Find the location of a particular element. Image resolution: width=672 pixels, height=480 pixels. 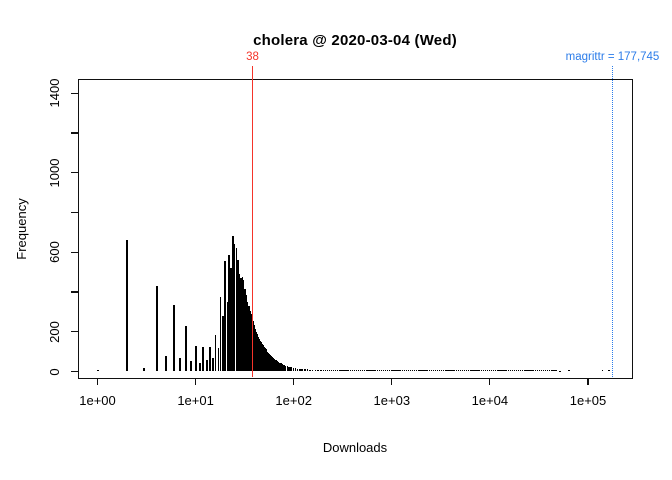

x-tick-label: 1e+01 is located at coordinates (195, 400).